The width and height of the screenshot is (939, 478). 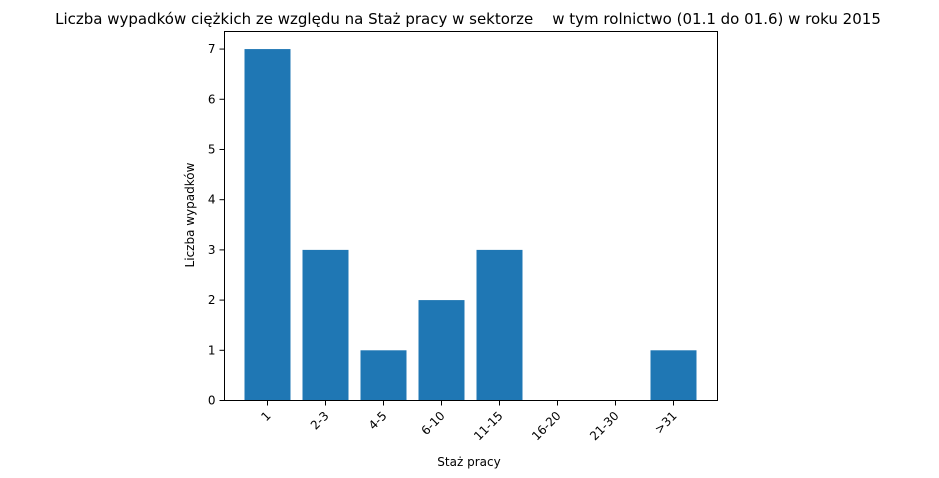 I want to click on y-tick-label: 2, so click(x=212, y=300).